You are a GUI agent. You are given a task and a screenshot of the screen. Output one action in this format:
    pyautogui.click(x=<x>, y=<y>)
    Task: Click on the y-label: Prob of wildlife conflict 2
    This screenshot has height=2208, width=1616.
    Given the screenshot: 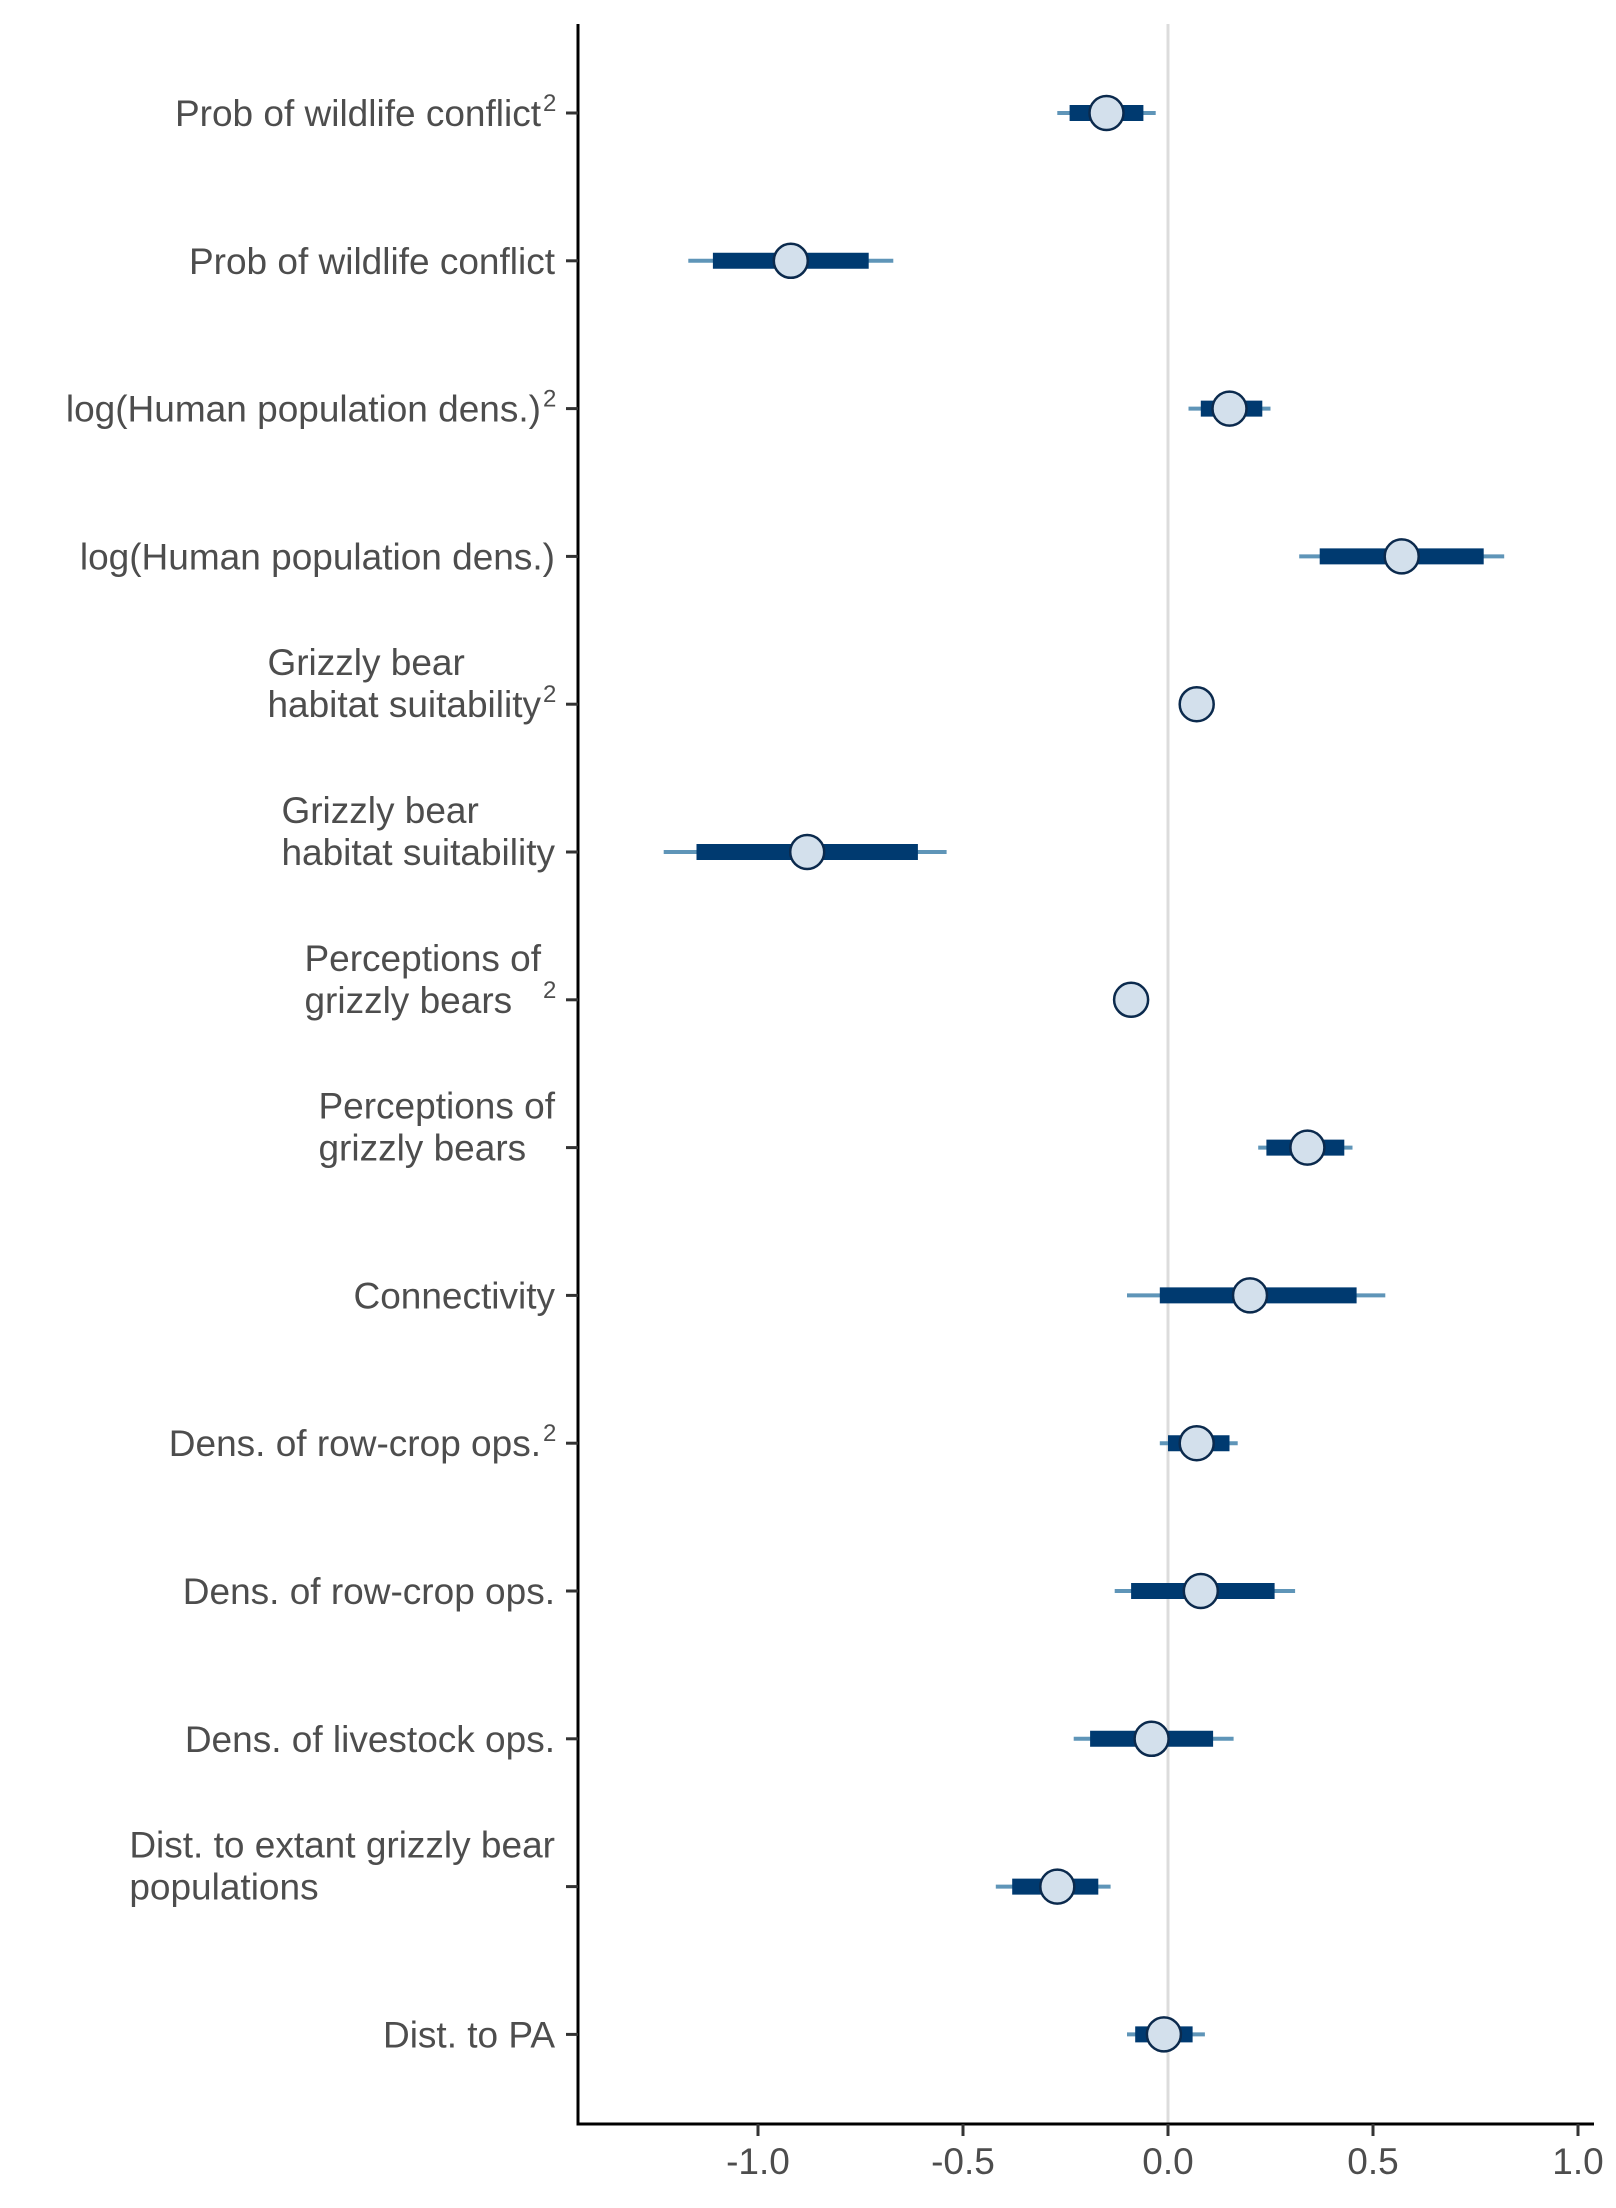 What is the action you would take?
    pyautogui.click(x=365, y=112)
    